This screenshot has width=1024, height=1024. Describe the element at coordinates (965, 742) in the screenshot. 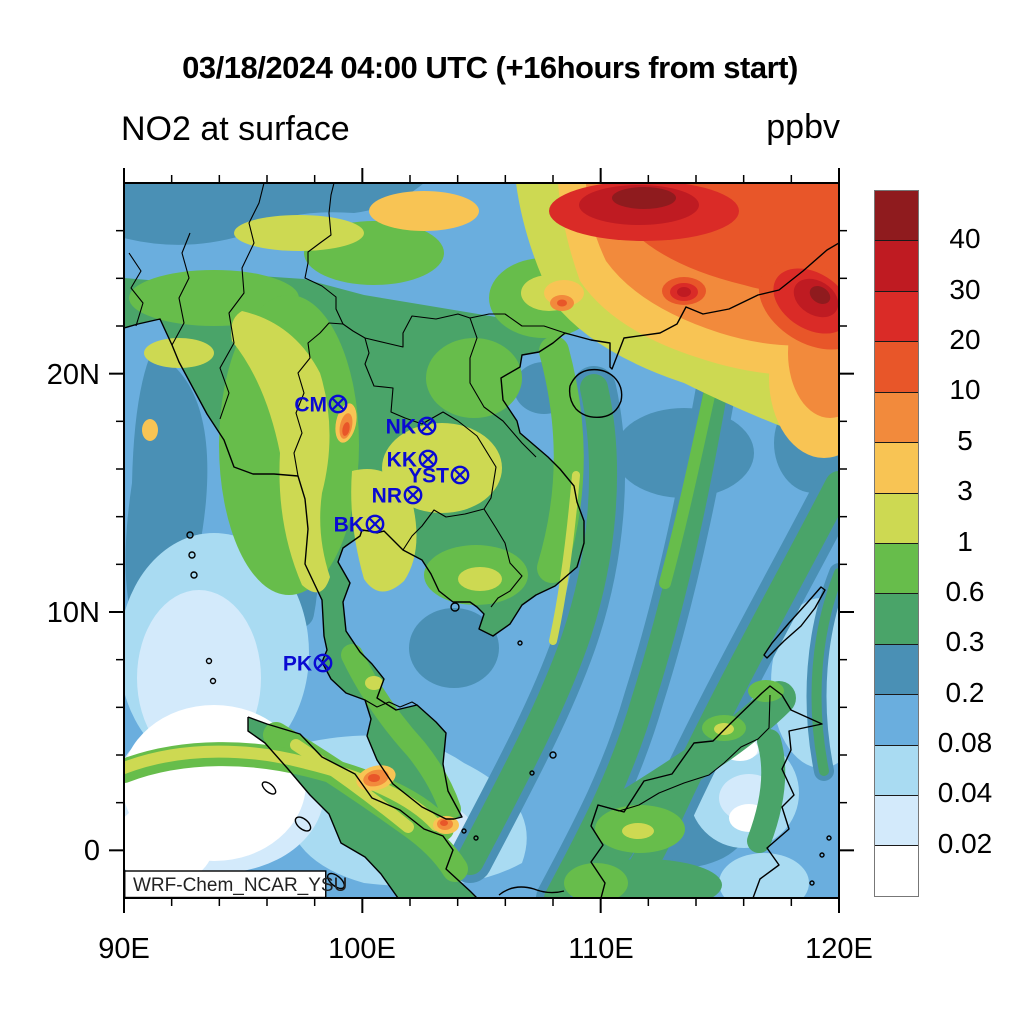

I see `colorbar-label: 0.08` at that location.